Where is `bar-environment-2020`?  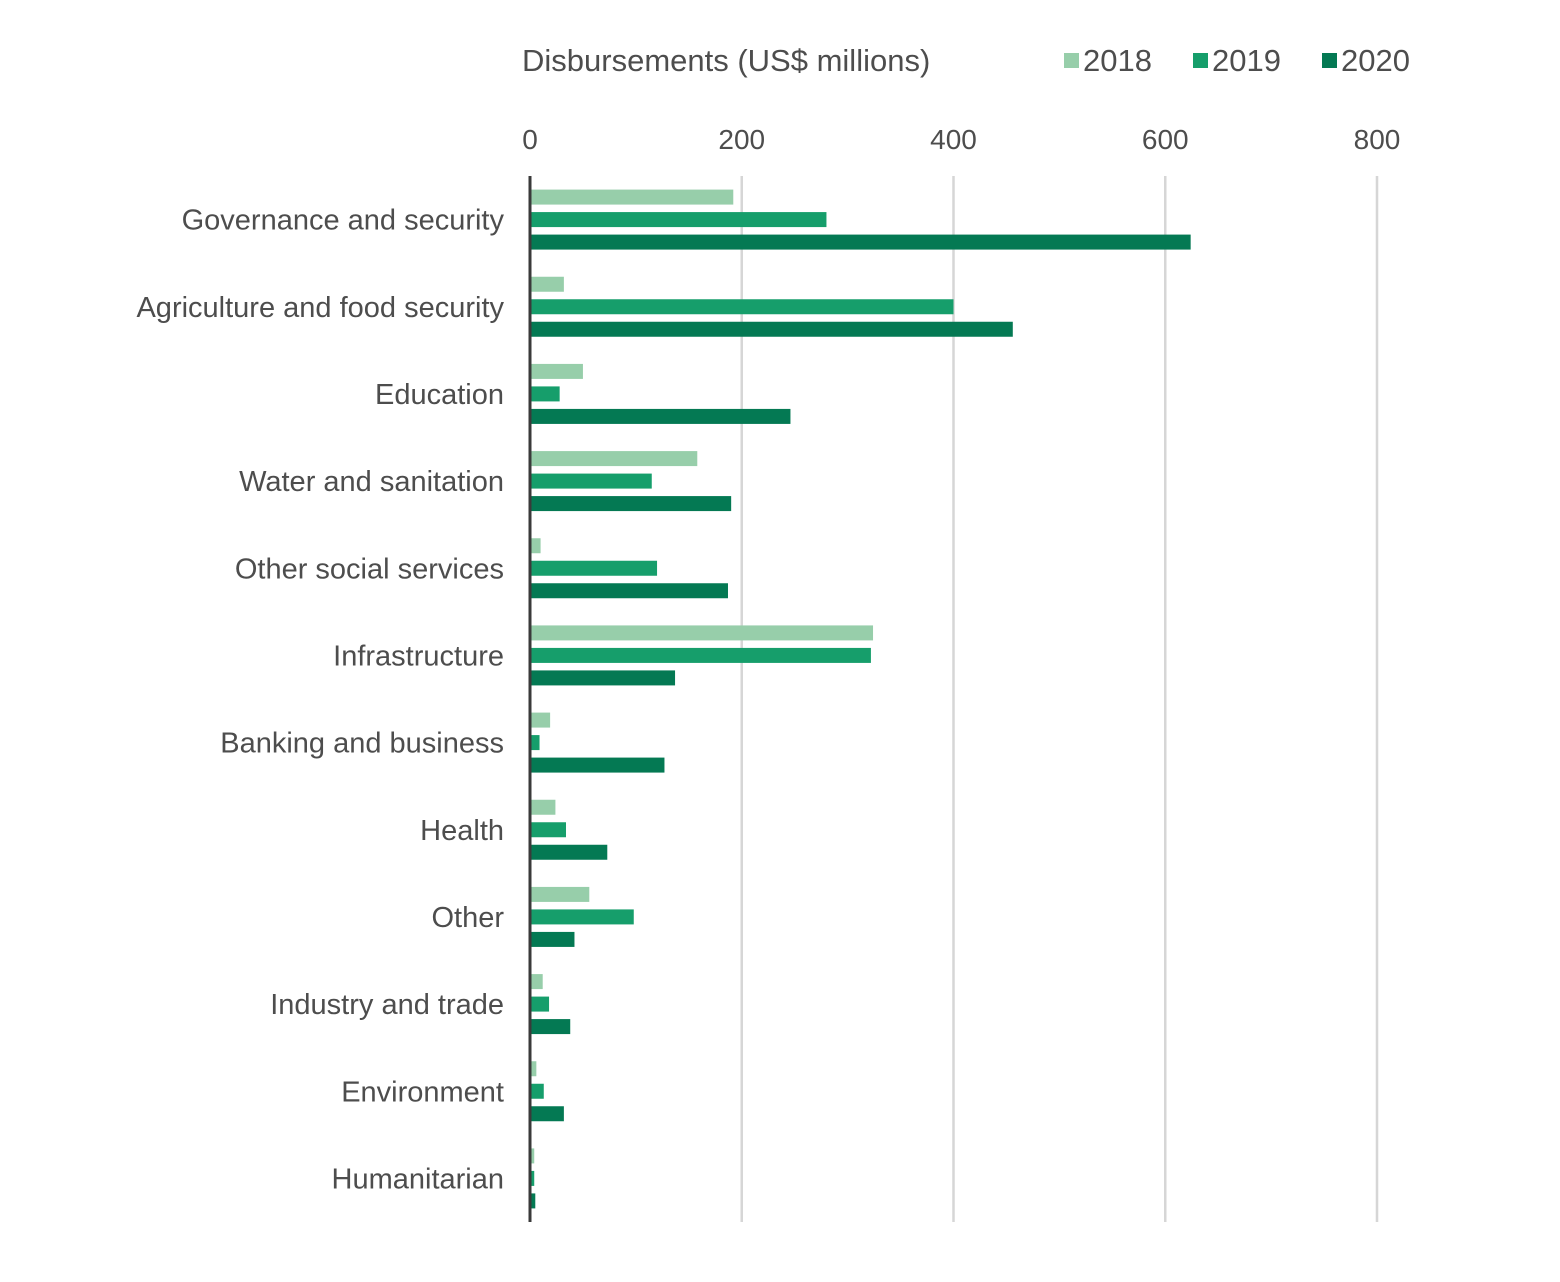 bar-environment-2020 is located at coordinates (547, 1114).